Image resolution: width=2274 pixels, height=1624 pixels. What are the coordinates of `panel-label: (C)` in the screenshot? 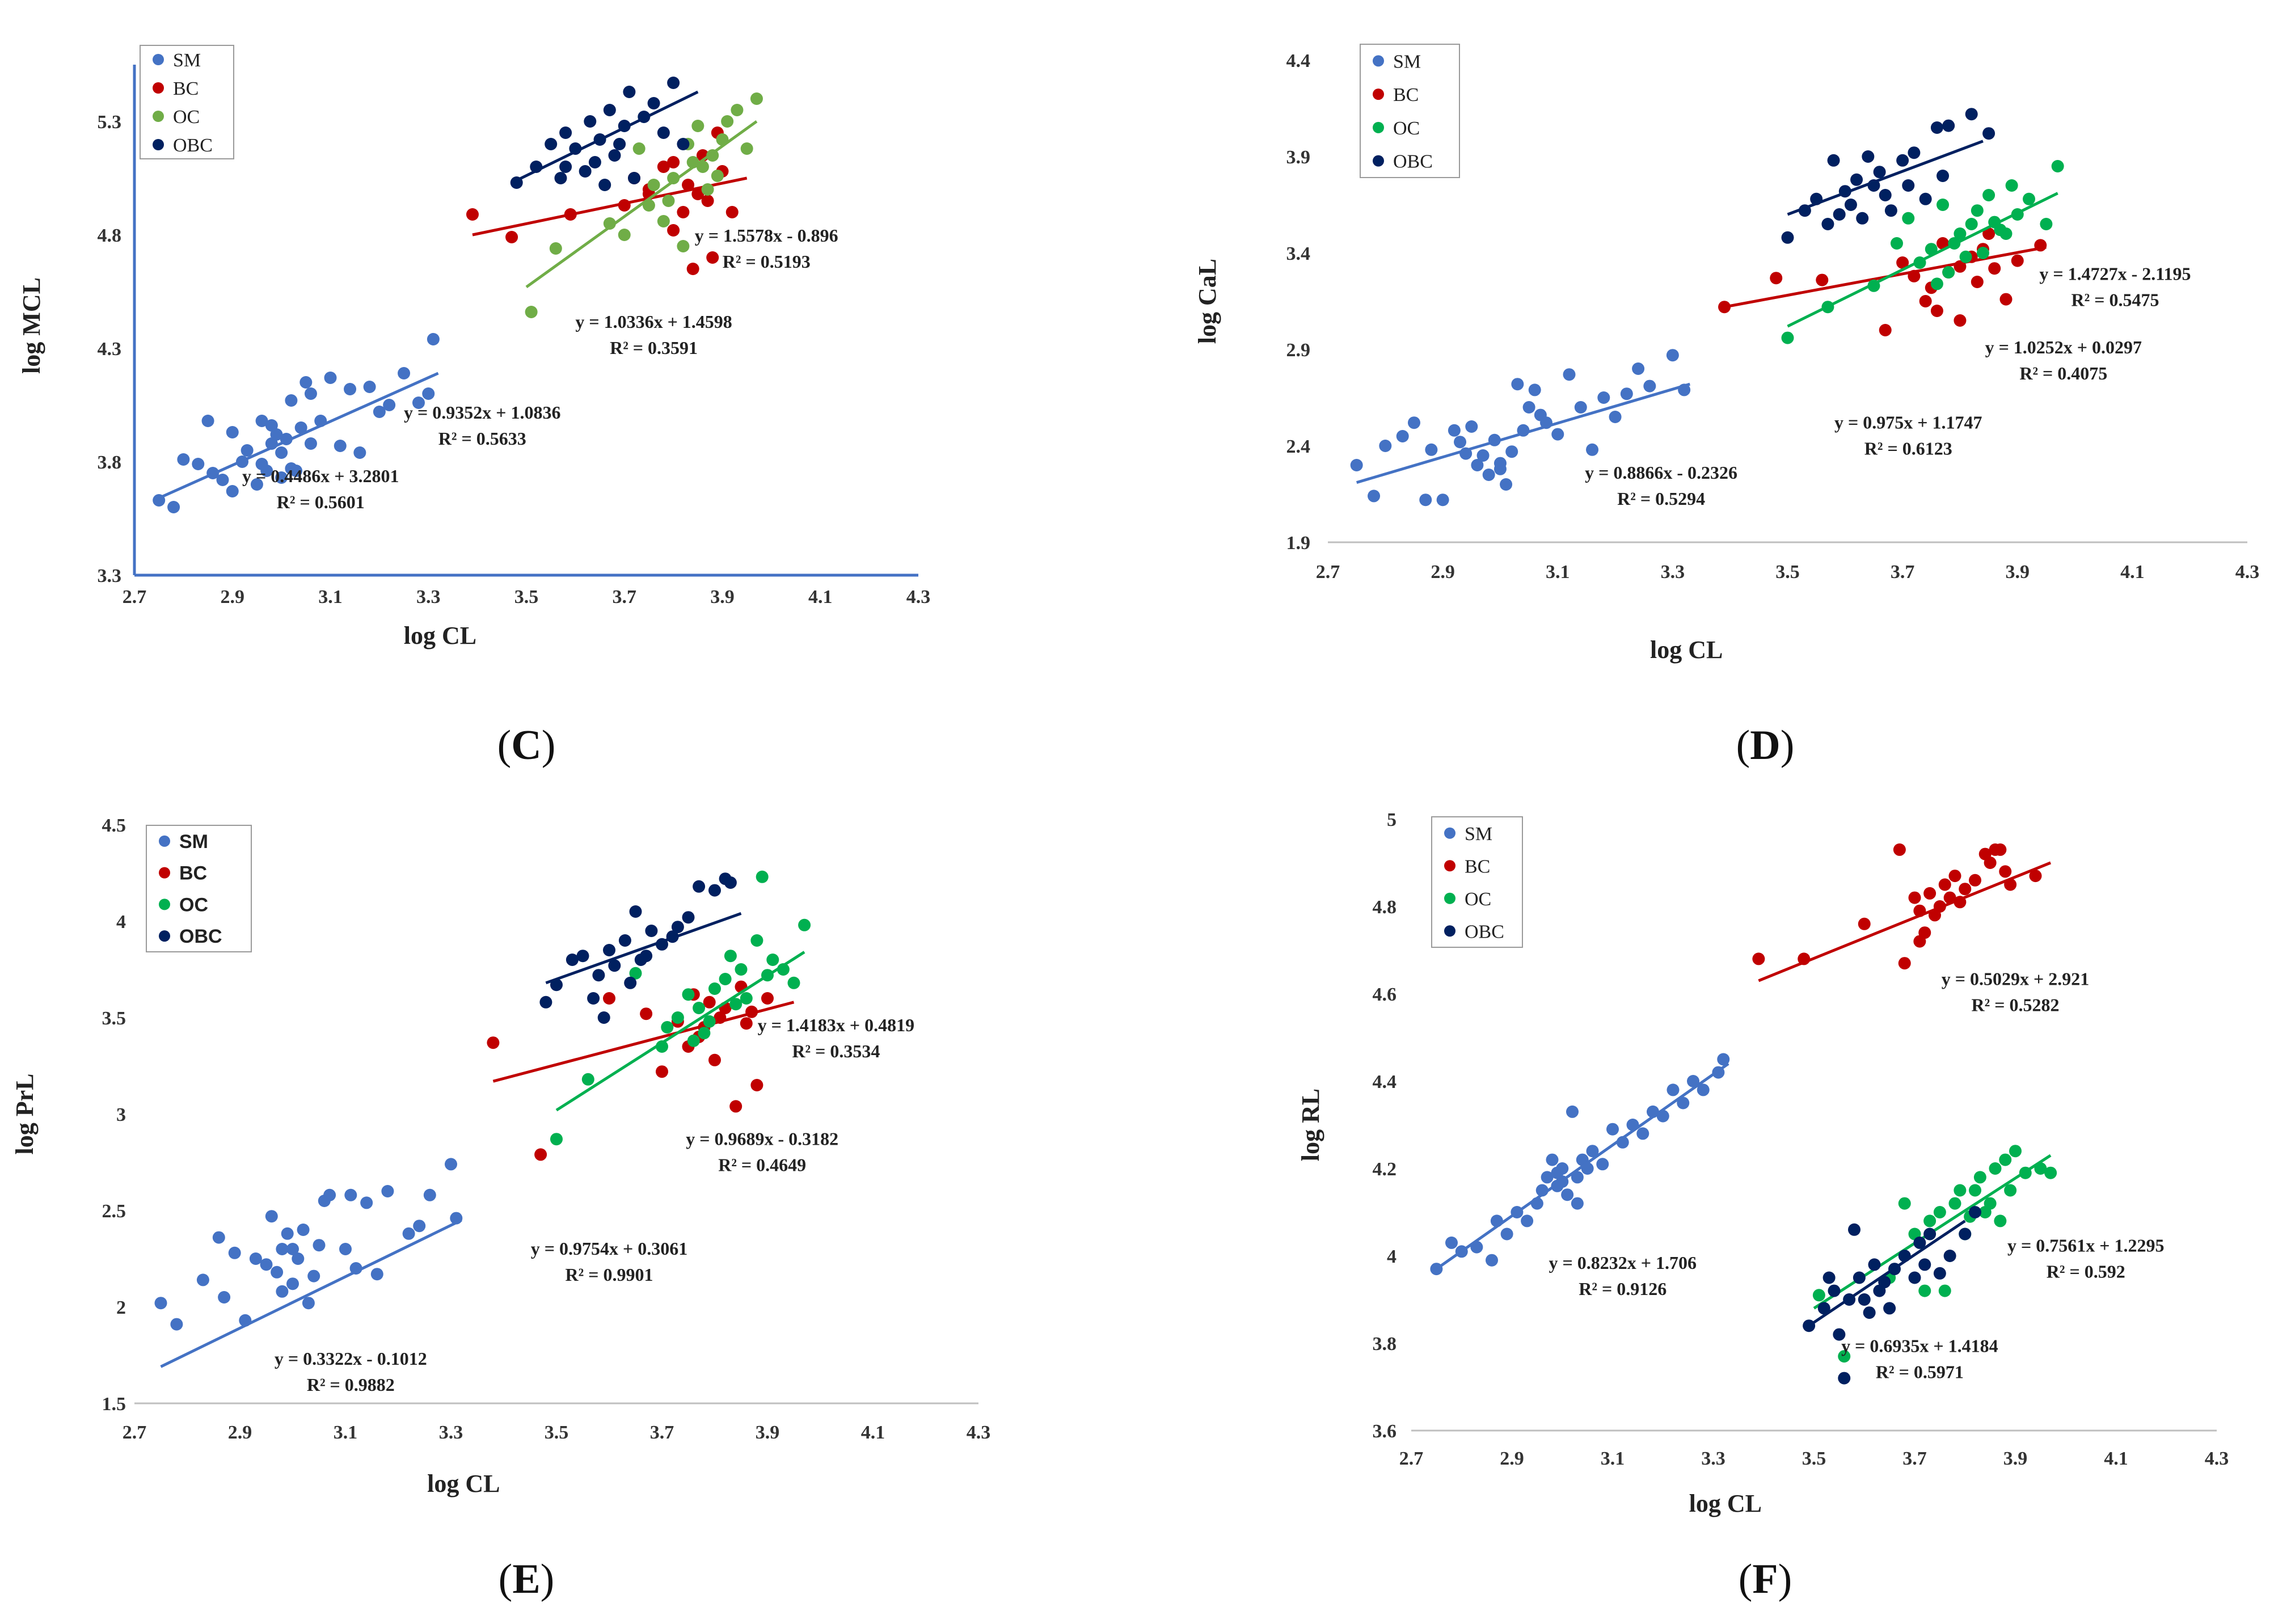 It's located at (526, 745).